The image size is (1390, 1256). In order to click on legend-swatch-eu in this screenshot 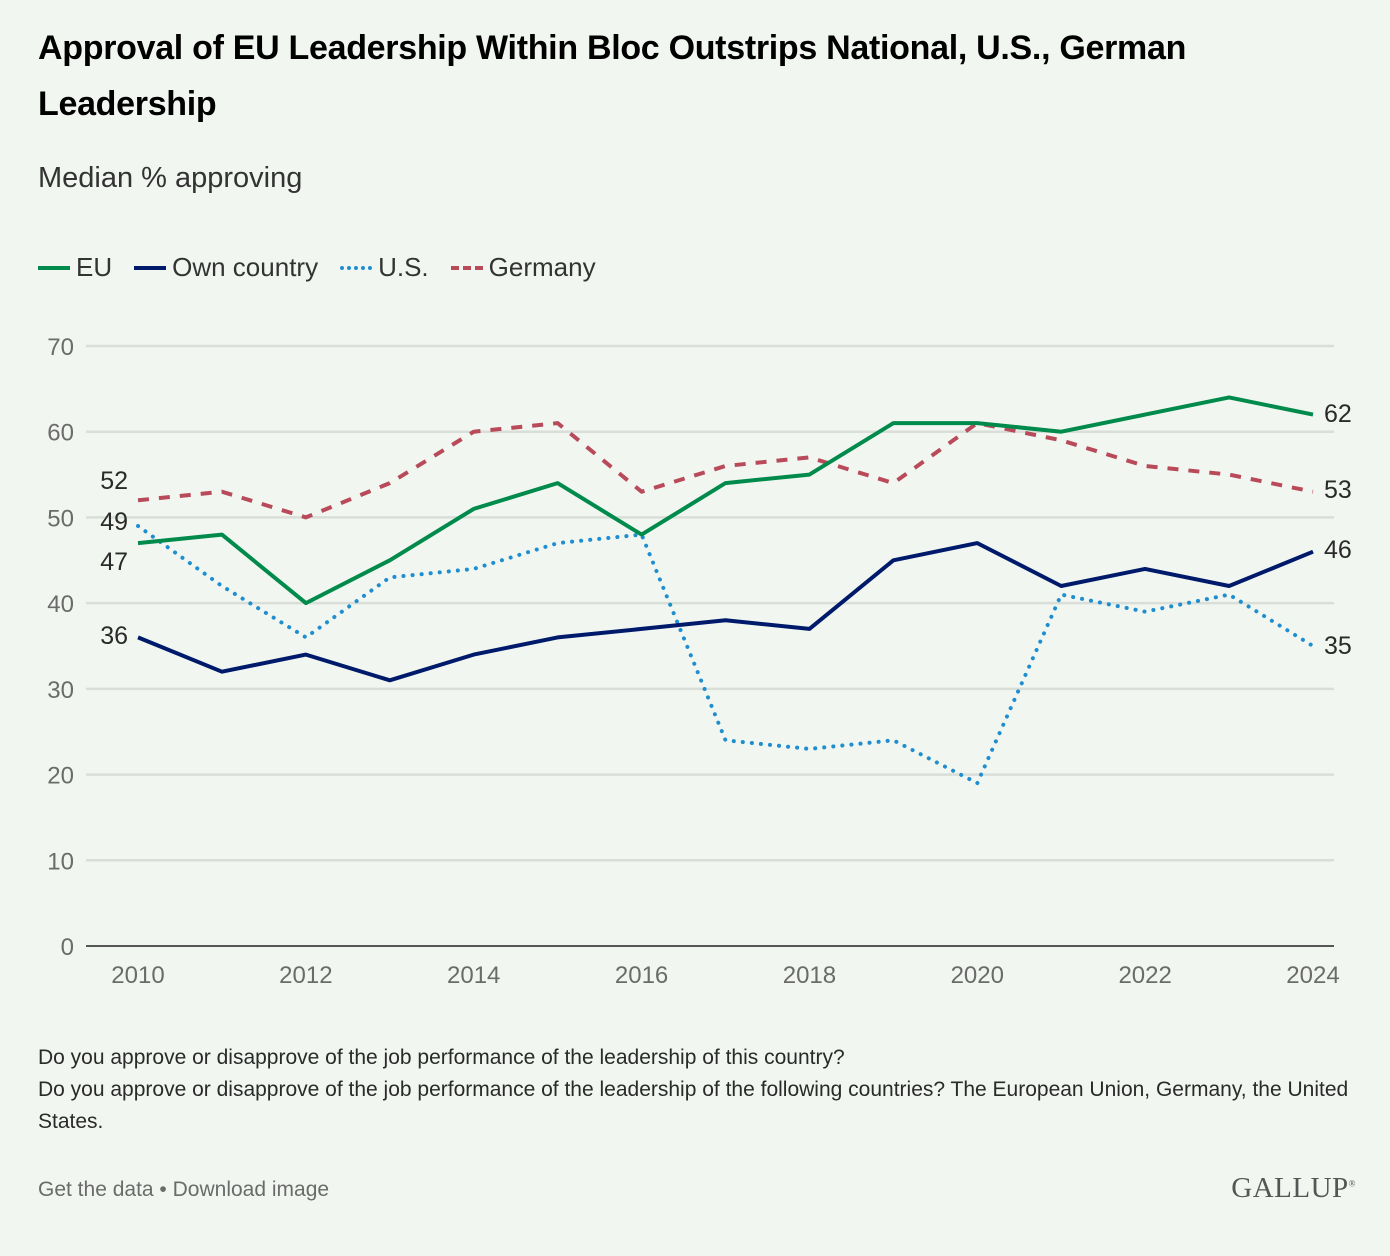, I will do `click(54, 267)`.